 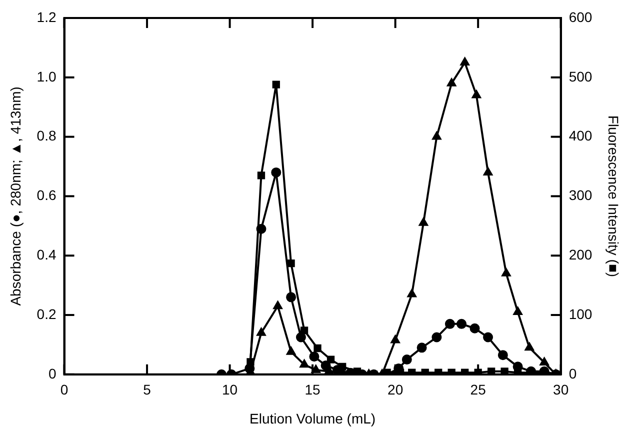 I want to click on x-axis-title: Elution Volume (mL), so click(x=313, y=418).